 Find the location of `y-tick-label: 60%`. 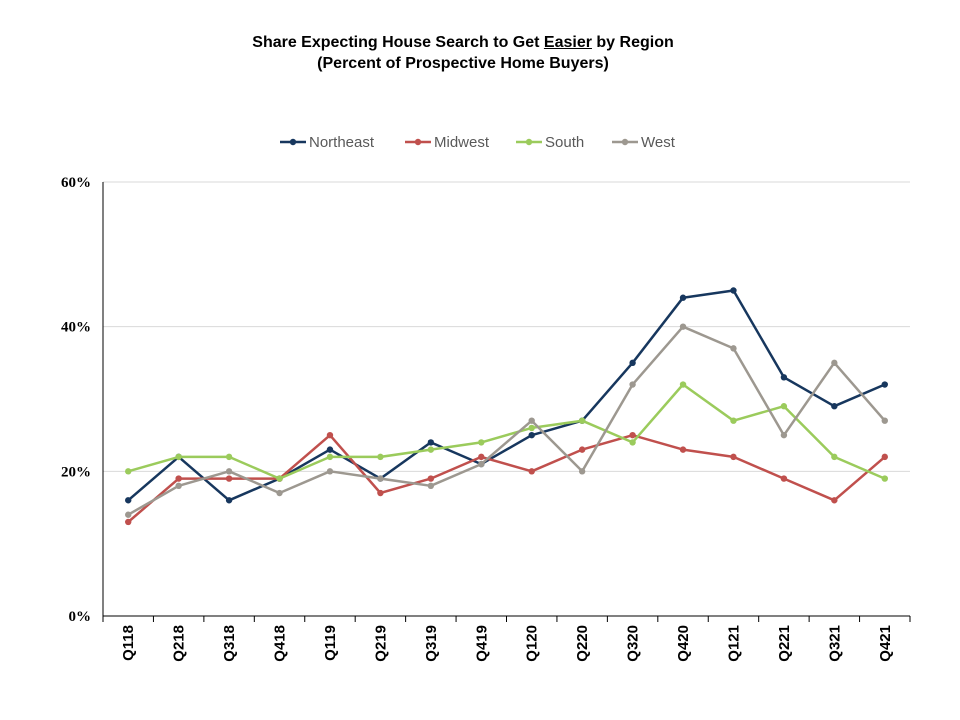

y-tick-label: 60% is located at coordinates (76, 183).